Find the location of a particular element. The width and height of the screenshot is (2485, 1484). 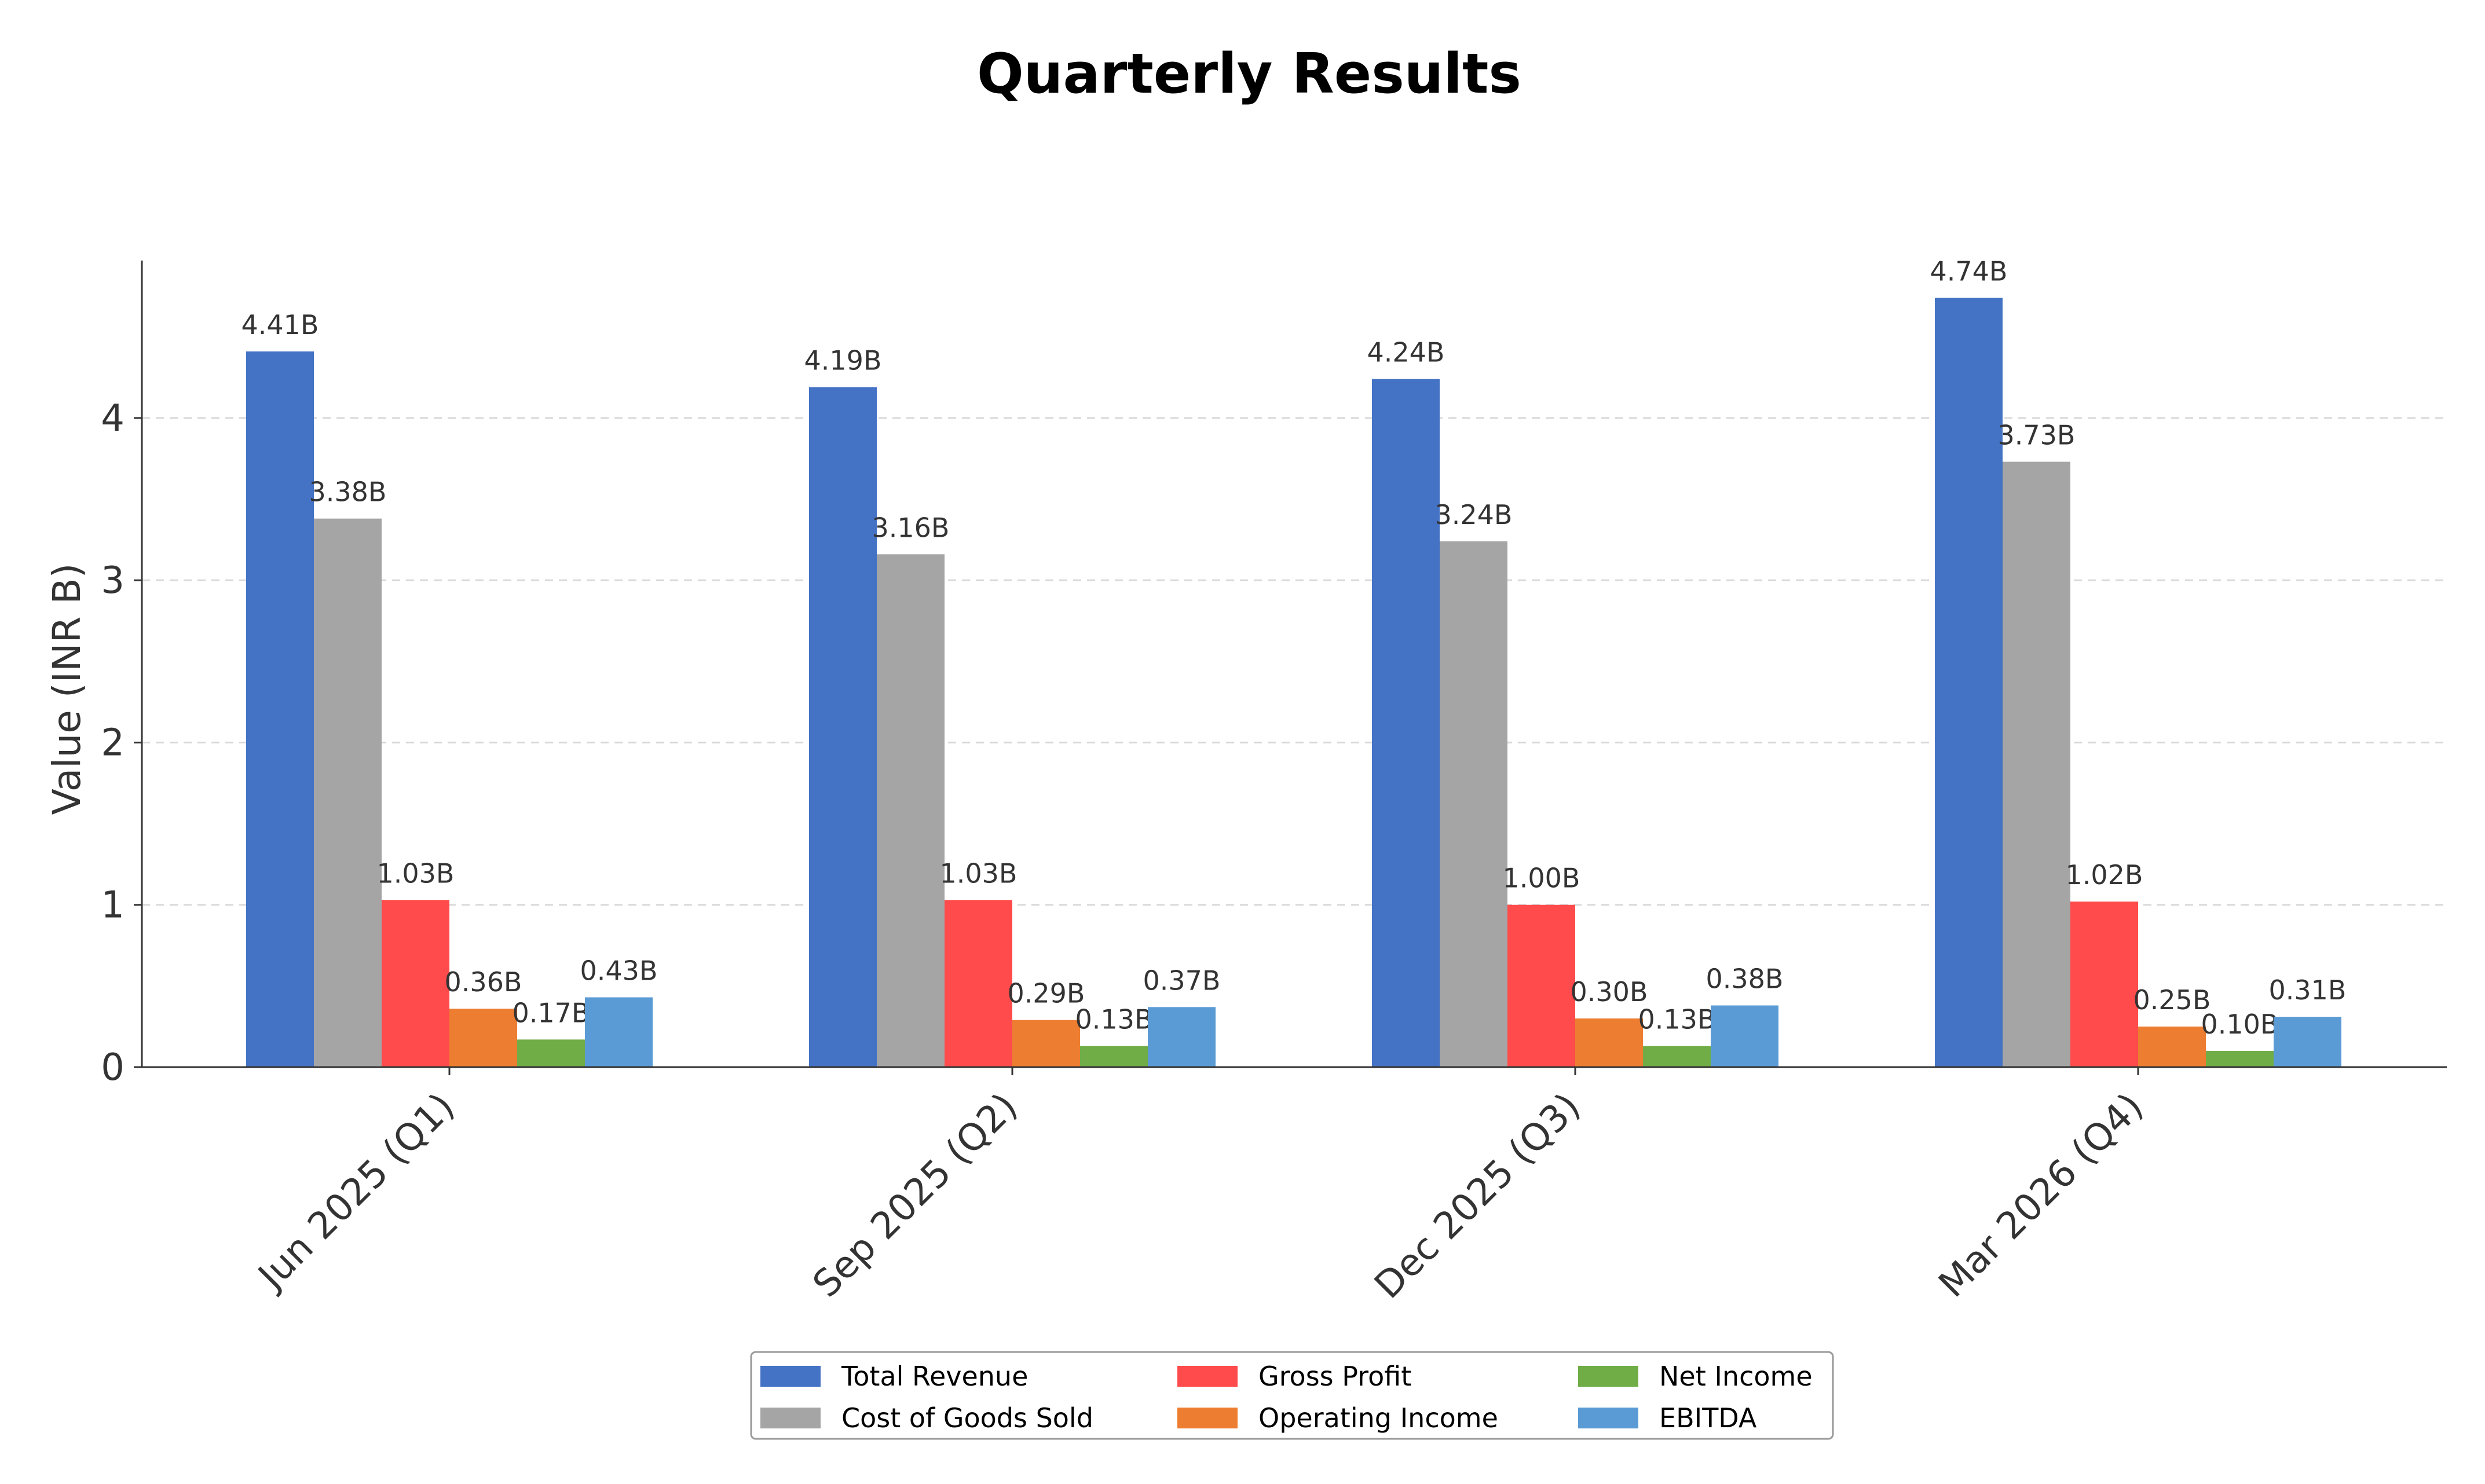

bar-value-label: 3.38B is located at coordinates (348, 492).